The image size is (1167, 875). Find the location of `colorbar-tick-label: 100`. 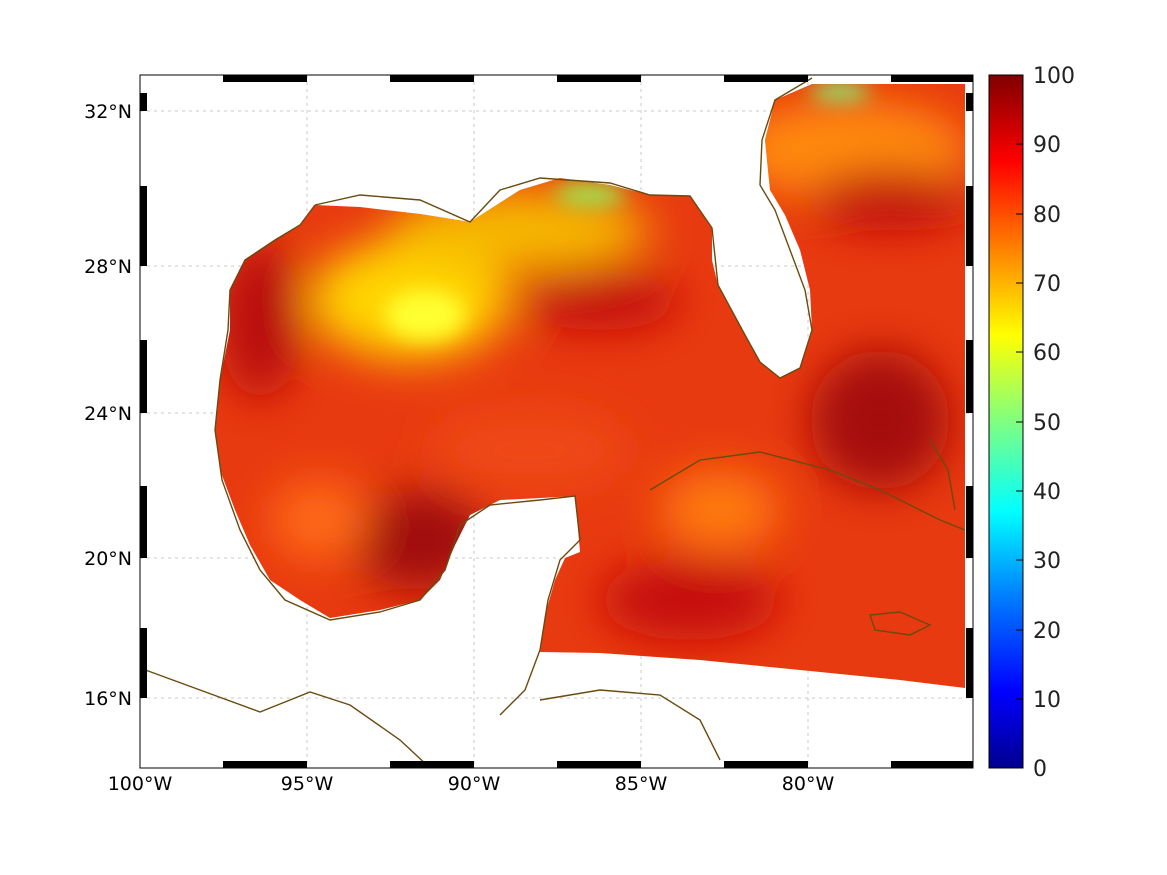

colorbar-tick-label: 100 is located at coordinates (1054, 76).